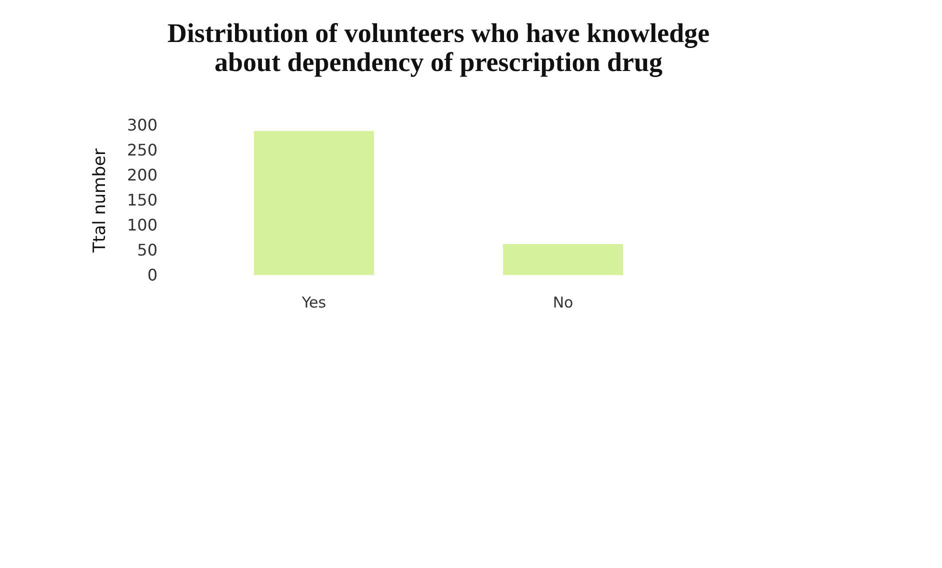 Image resolution: width=942 pixels, height=568 pixels. What do you see at coordinates (142, 125) in the screenshot?
I see `y-tick-label: 300` at bounding box center [142, 125].